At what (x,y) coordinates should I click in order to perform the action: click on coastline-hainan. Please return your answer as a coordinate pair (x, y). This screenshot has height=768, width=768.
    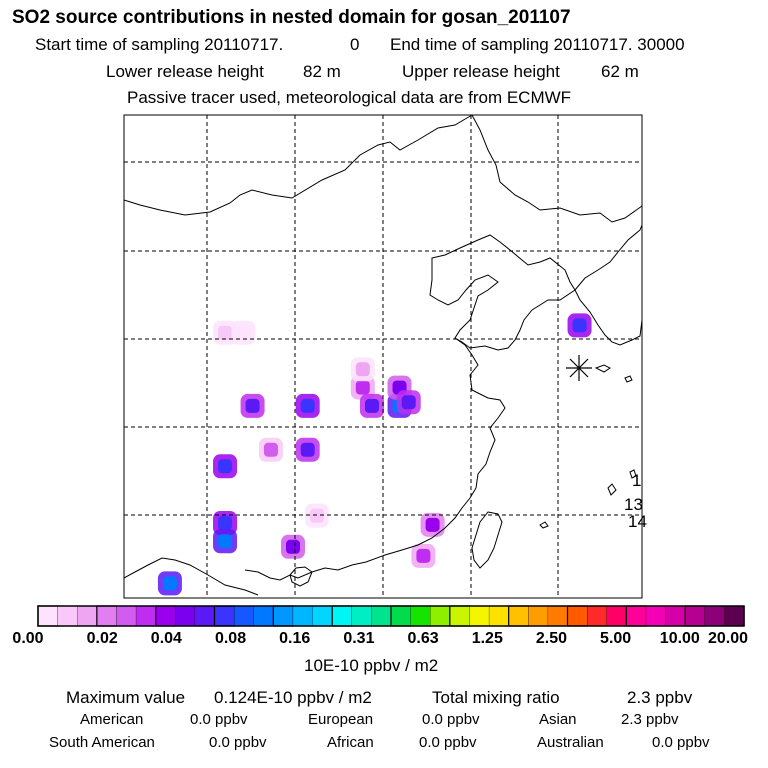
    Looking at the image, I should click on (301, 576).